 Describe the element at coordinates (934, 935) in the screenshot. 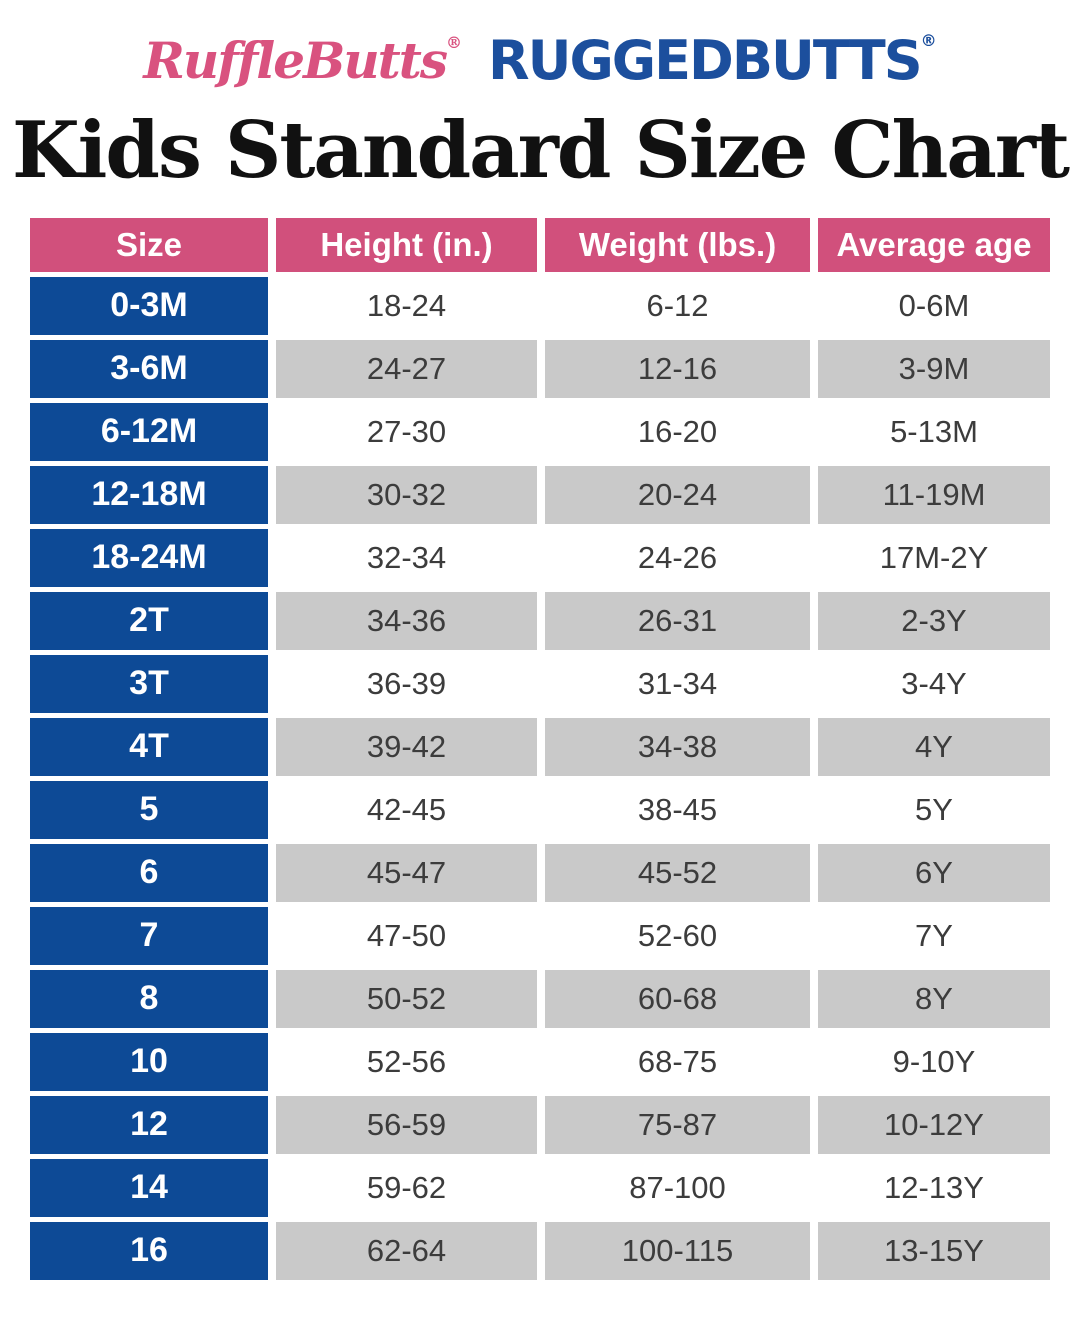

I see `data-cell: 7Y` at that location.